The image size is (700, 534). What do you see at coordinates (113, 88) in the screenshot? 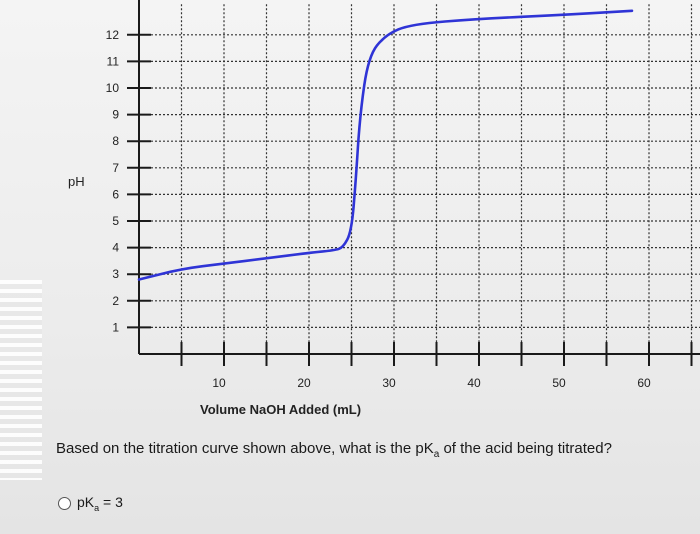
I see `y-tick-label: 10` at bounding box center [113, 88].